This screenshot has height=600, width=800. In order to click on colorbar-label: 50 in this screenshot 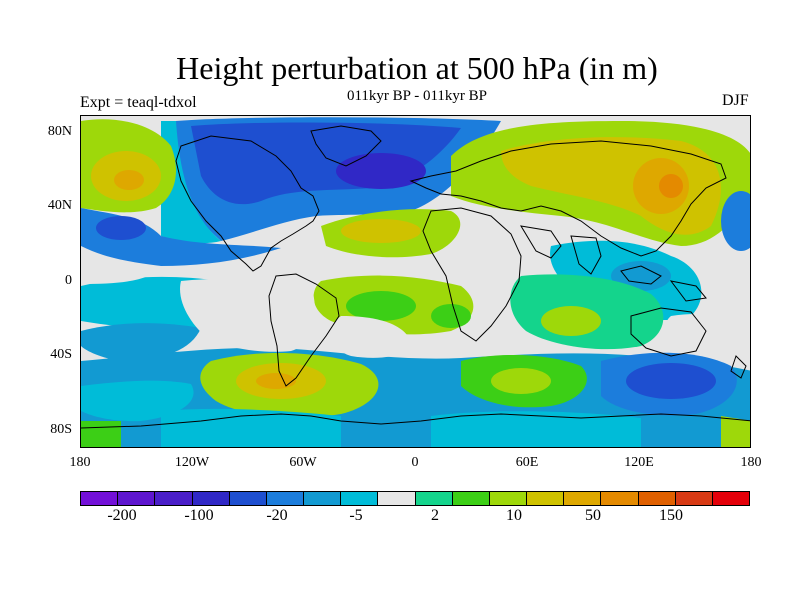, I will do `click(593, 515)`.